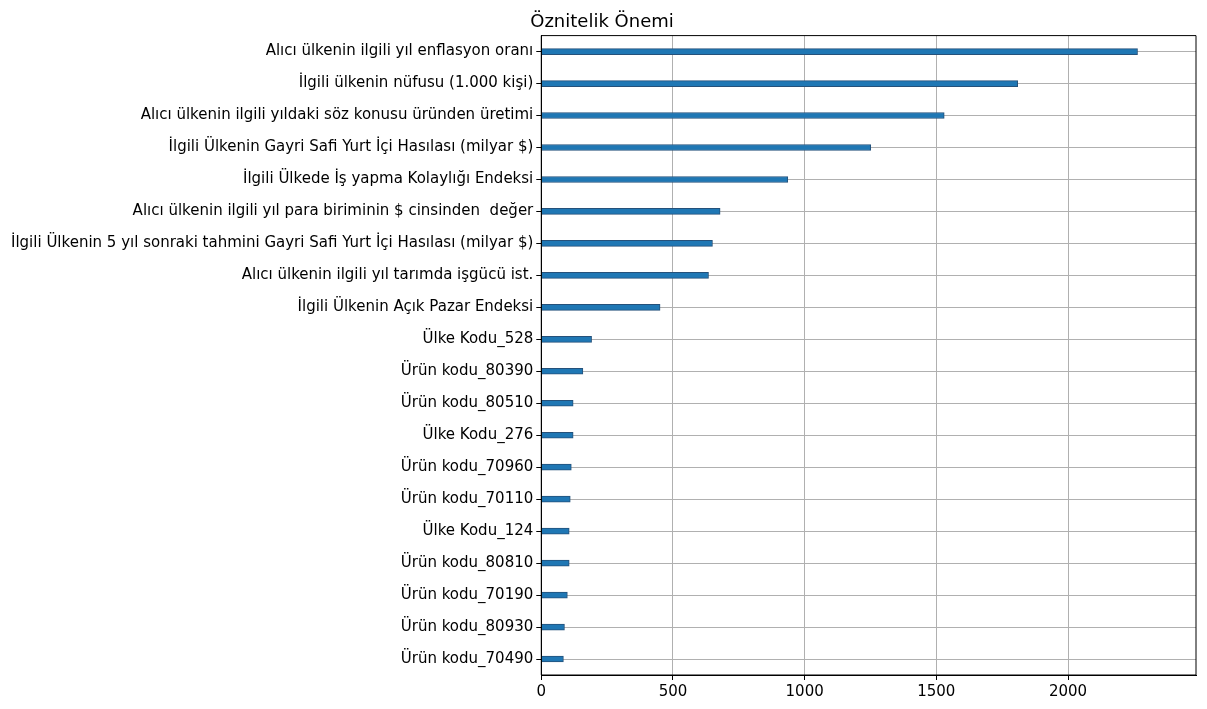  What do you see at coordinates (673, 690) in the screenshot?
I see `x-tick-label: 500` at bounding box center [673, 690].